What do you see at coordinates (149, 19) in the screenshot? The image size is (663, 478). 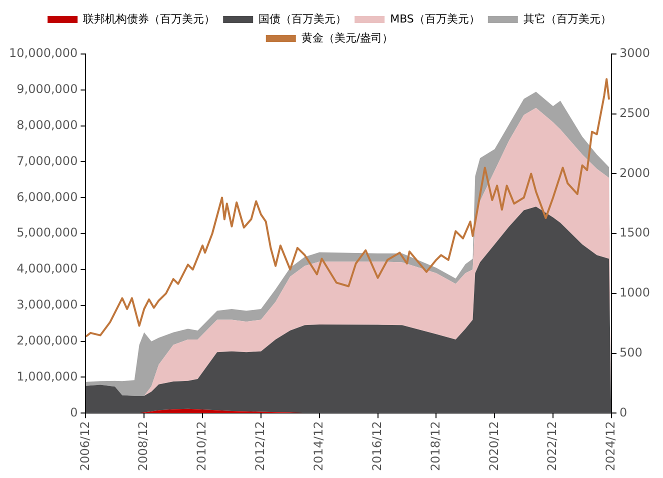 I see `legend-label: 联邦机构债券（百万美元）` at bounding box center [149, 19].